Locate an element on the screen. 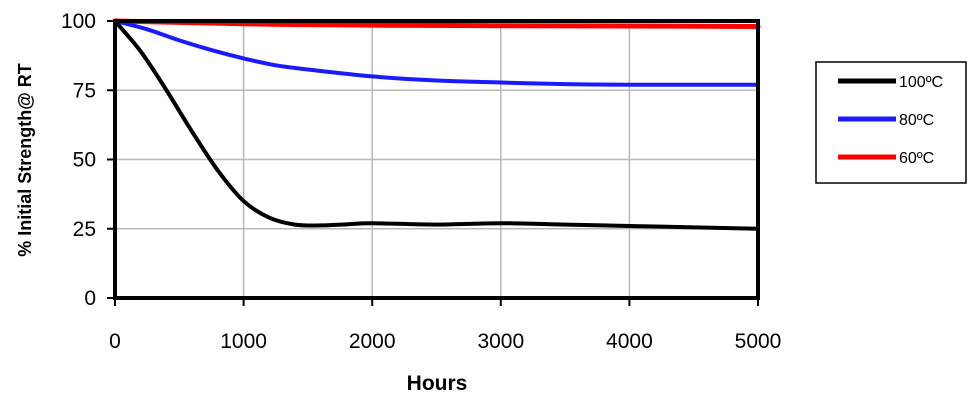  x-tick-label: 1000 is located at coordinates (243, 341).